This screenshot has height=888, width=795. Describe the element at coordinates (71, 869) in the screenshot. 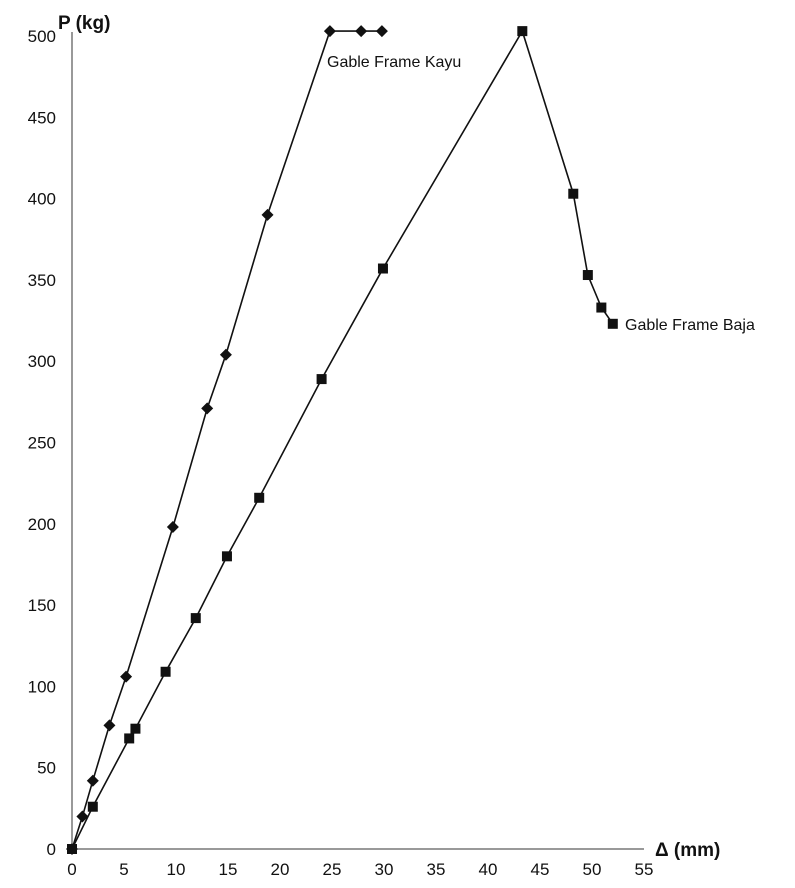

I see `x-tick-label: 0` at that location.